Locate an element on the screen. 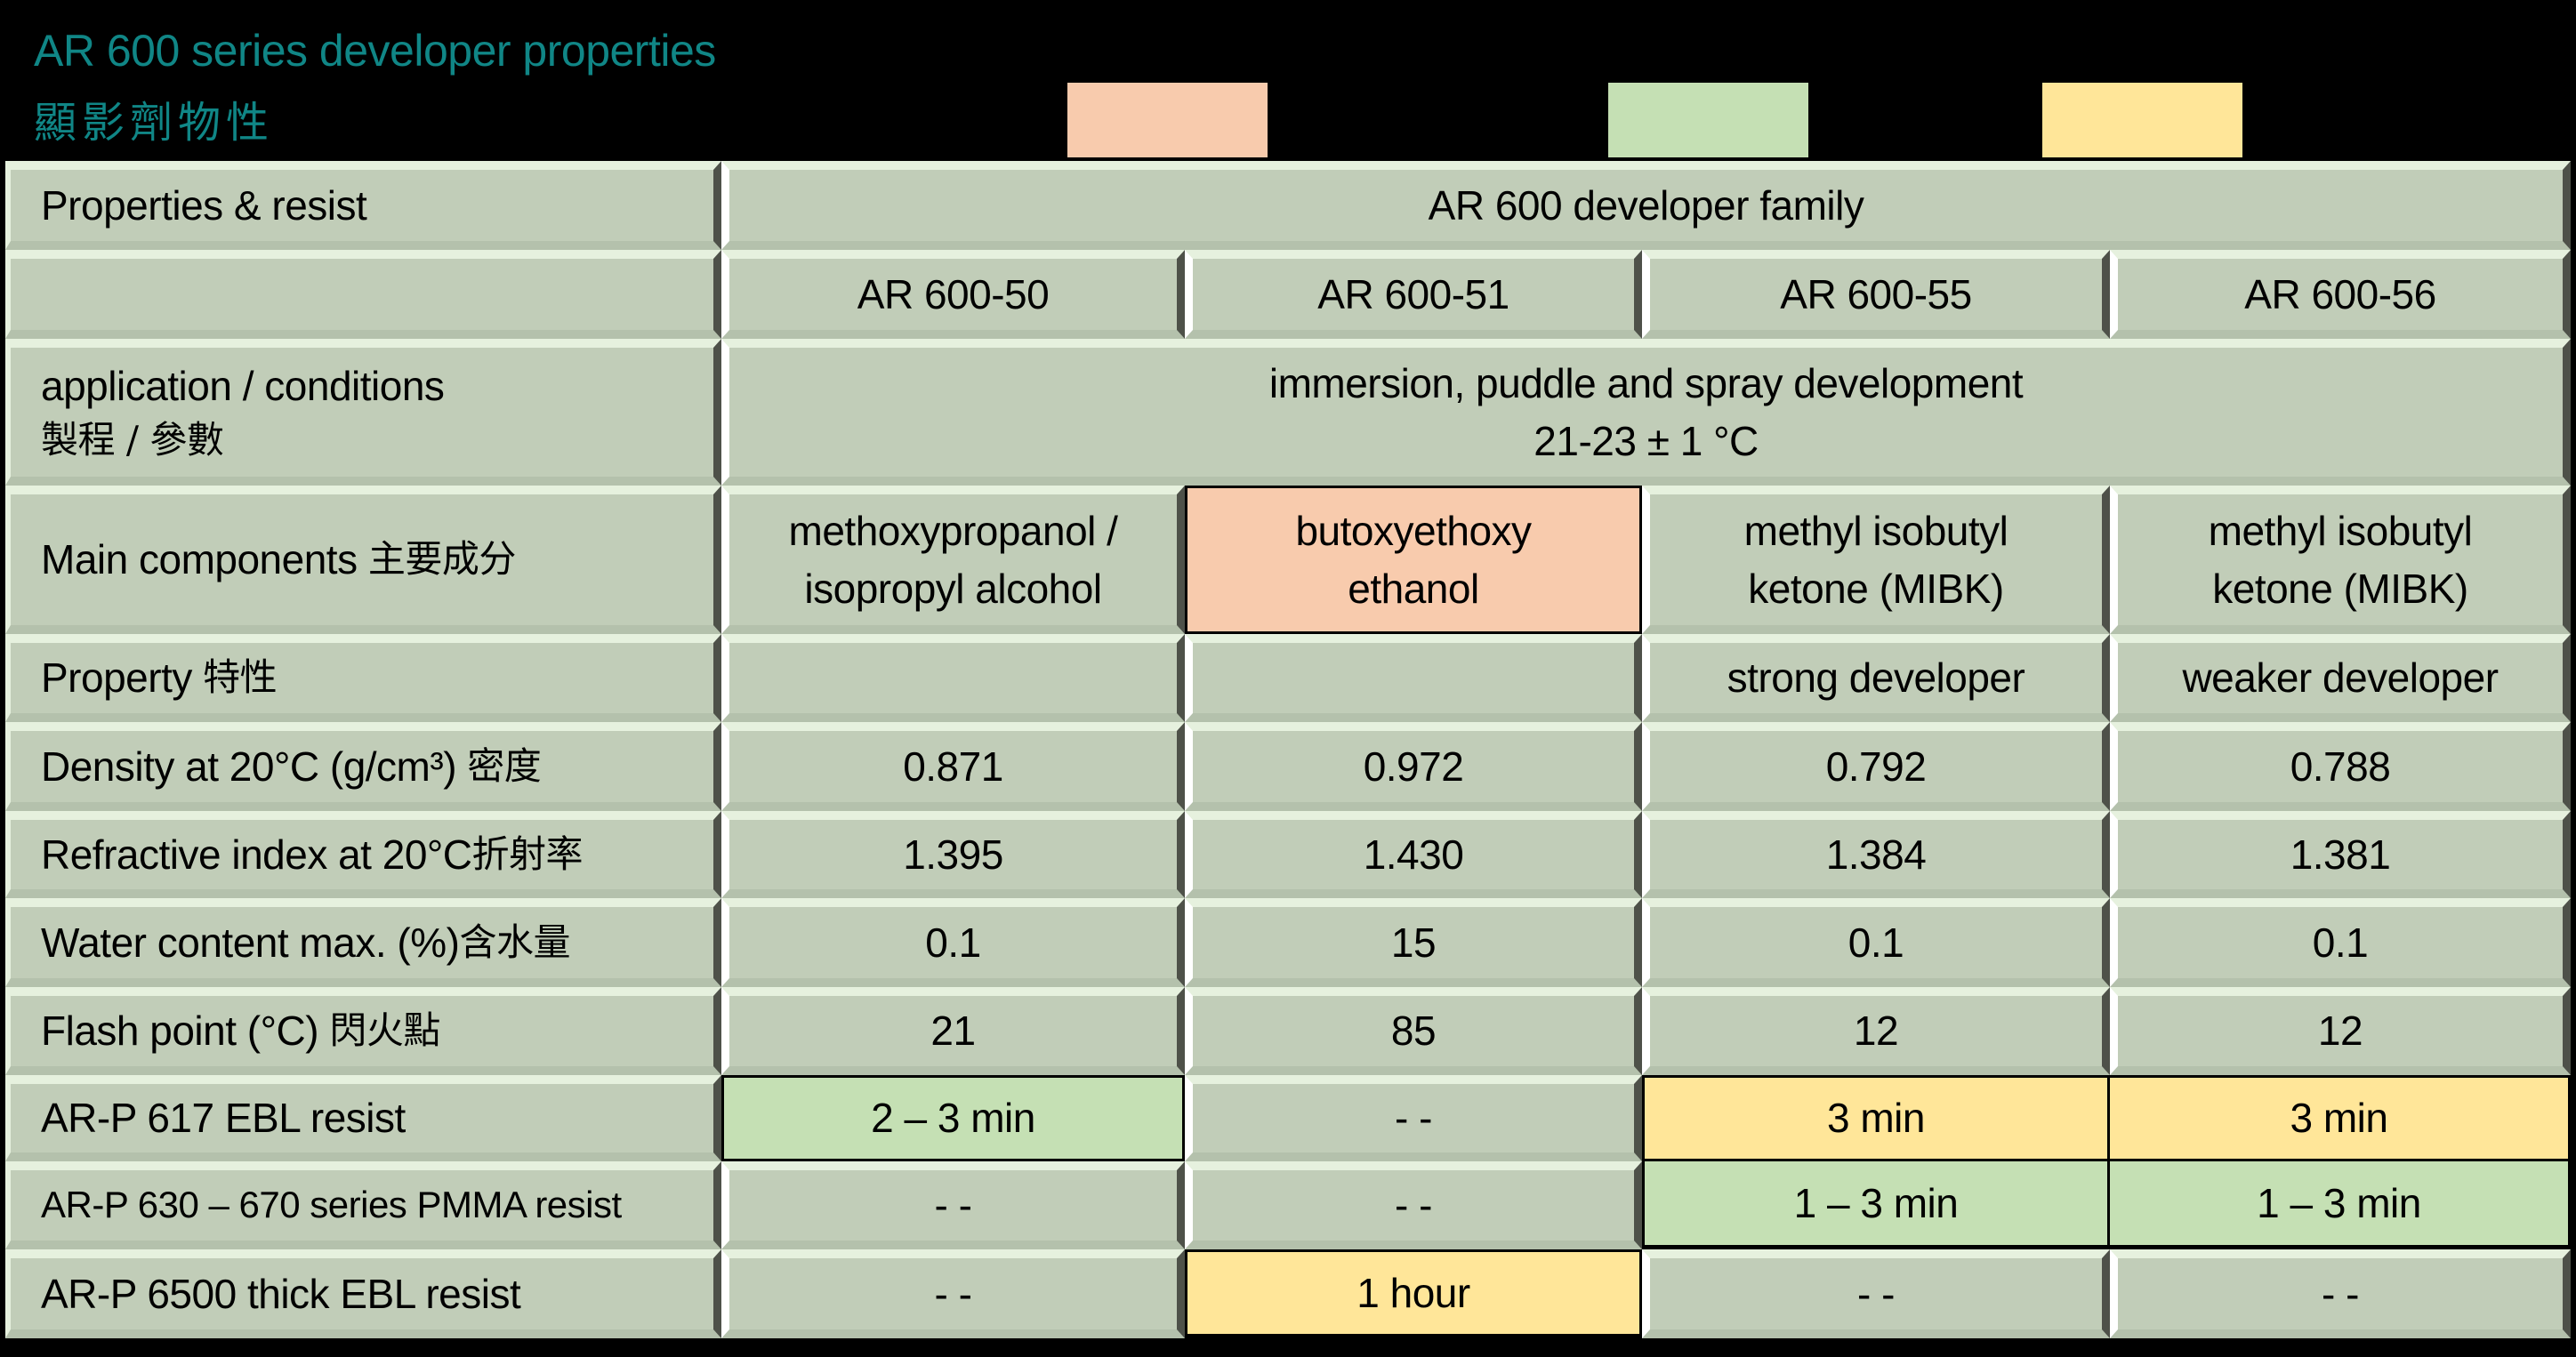  family-header: AR 600 developer family is located at coordinates (1646, 205).